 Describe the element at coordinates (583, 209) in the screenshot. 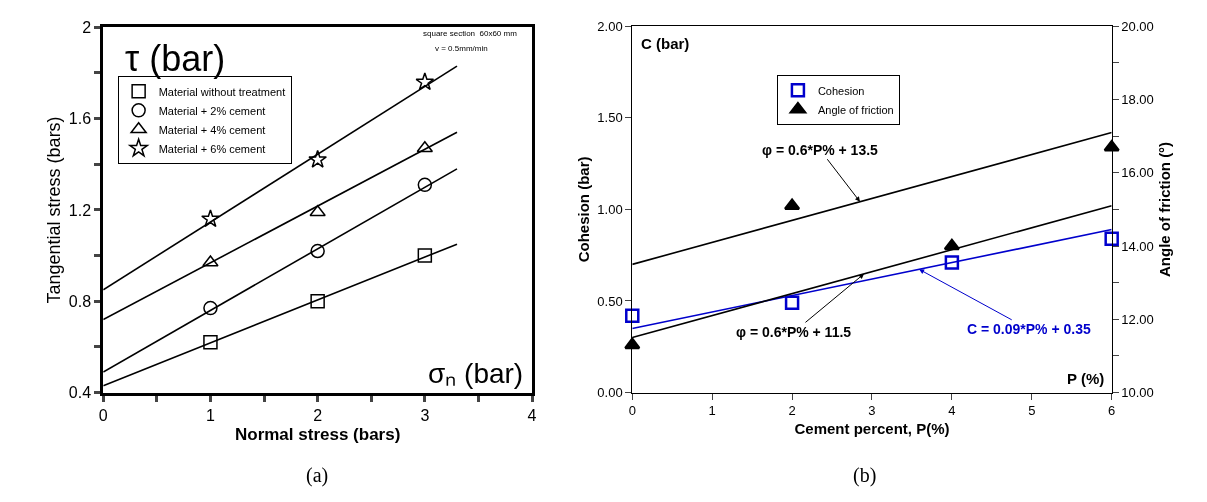

I see `y-axis-title: Cohesion (bar)` at that location.